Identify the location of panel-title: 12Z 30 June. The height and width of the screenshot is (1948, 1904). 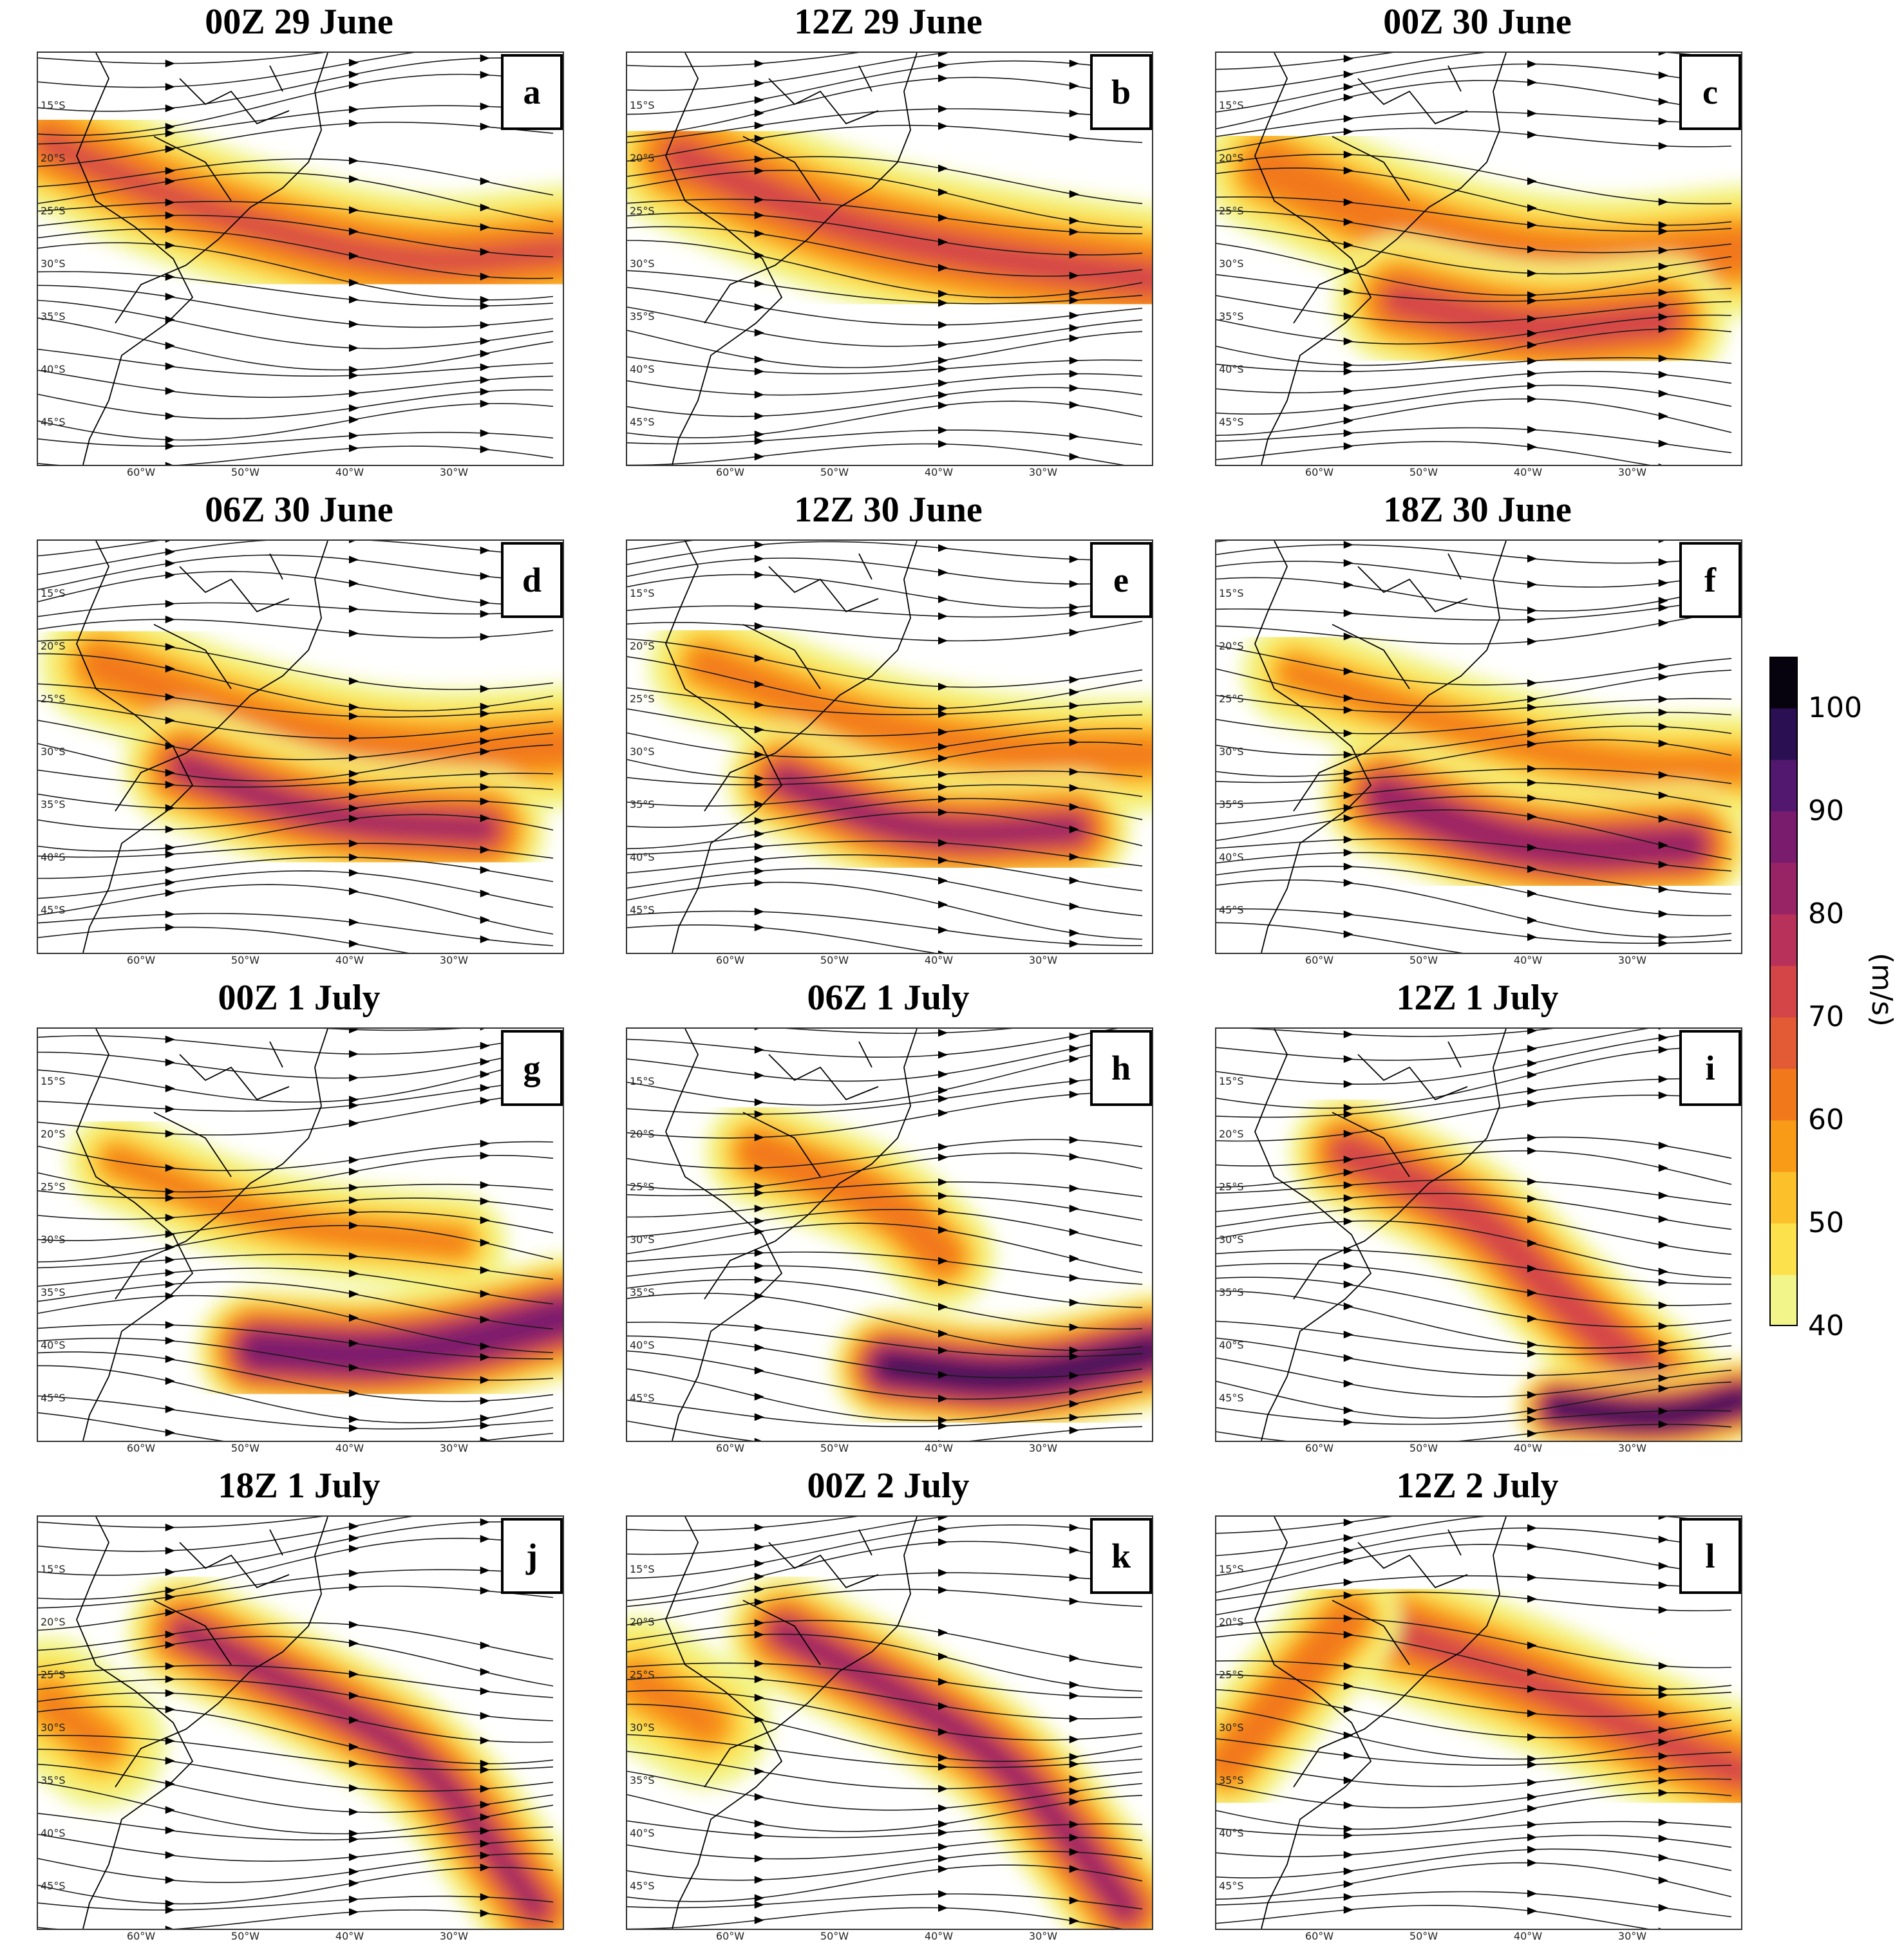
(888, 510).